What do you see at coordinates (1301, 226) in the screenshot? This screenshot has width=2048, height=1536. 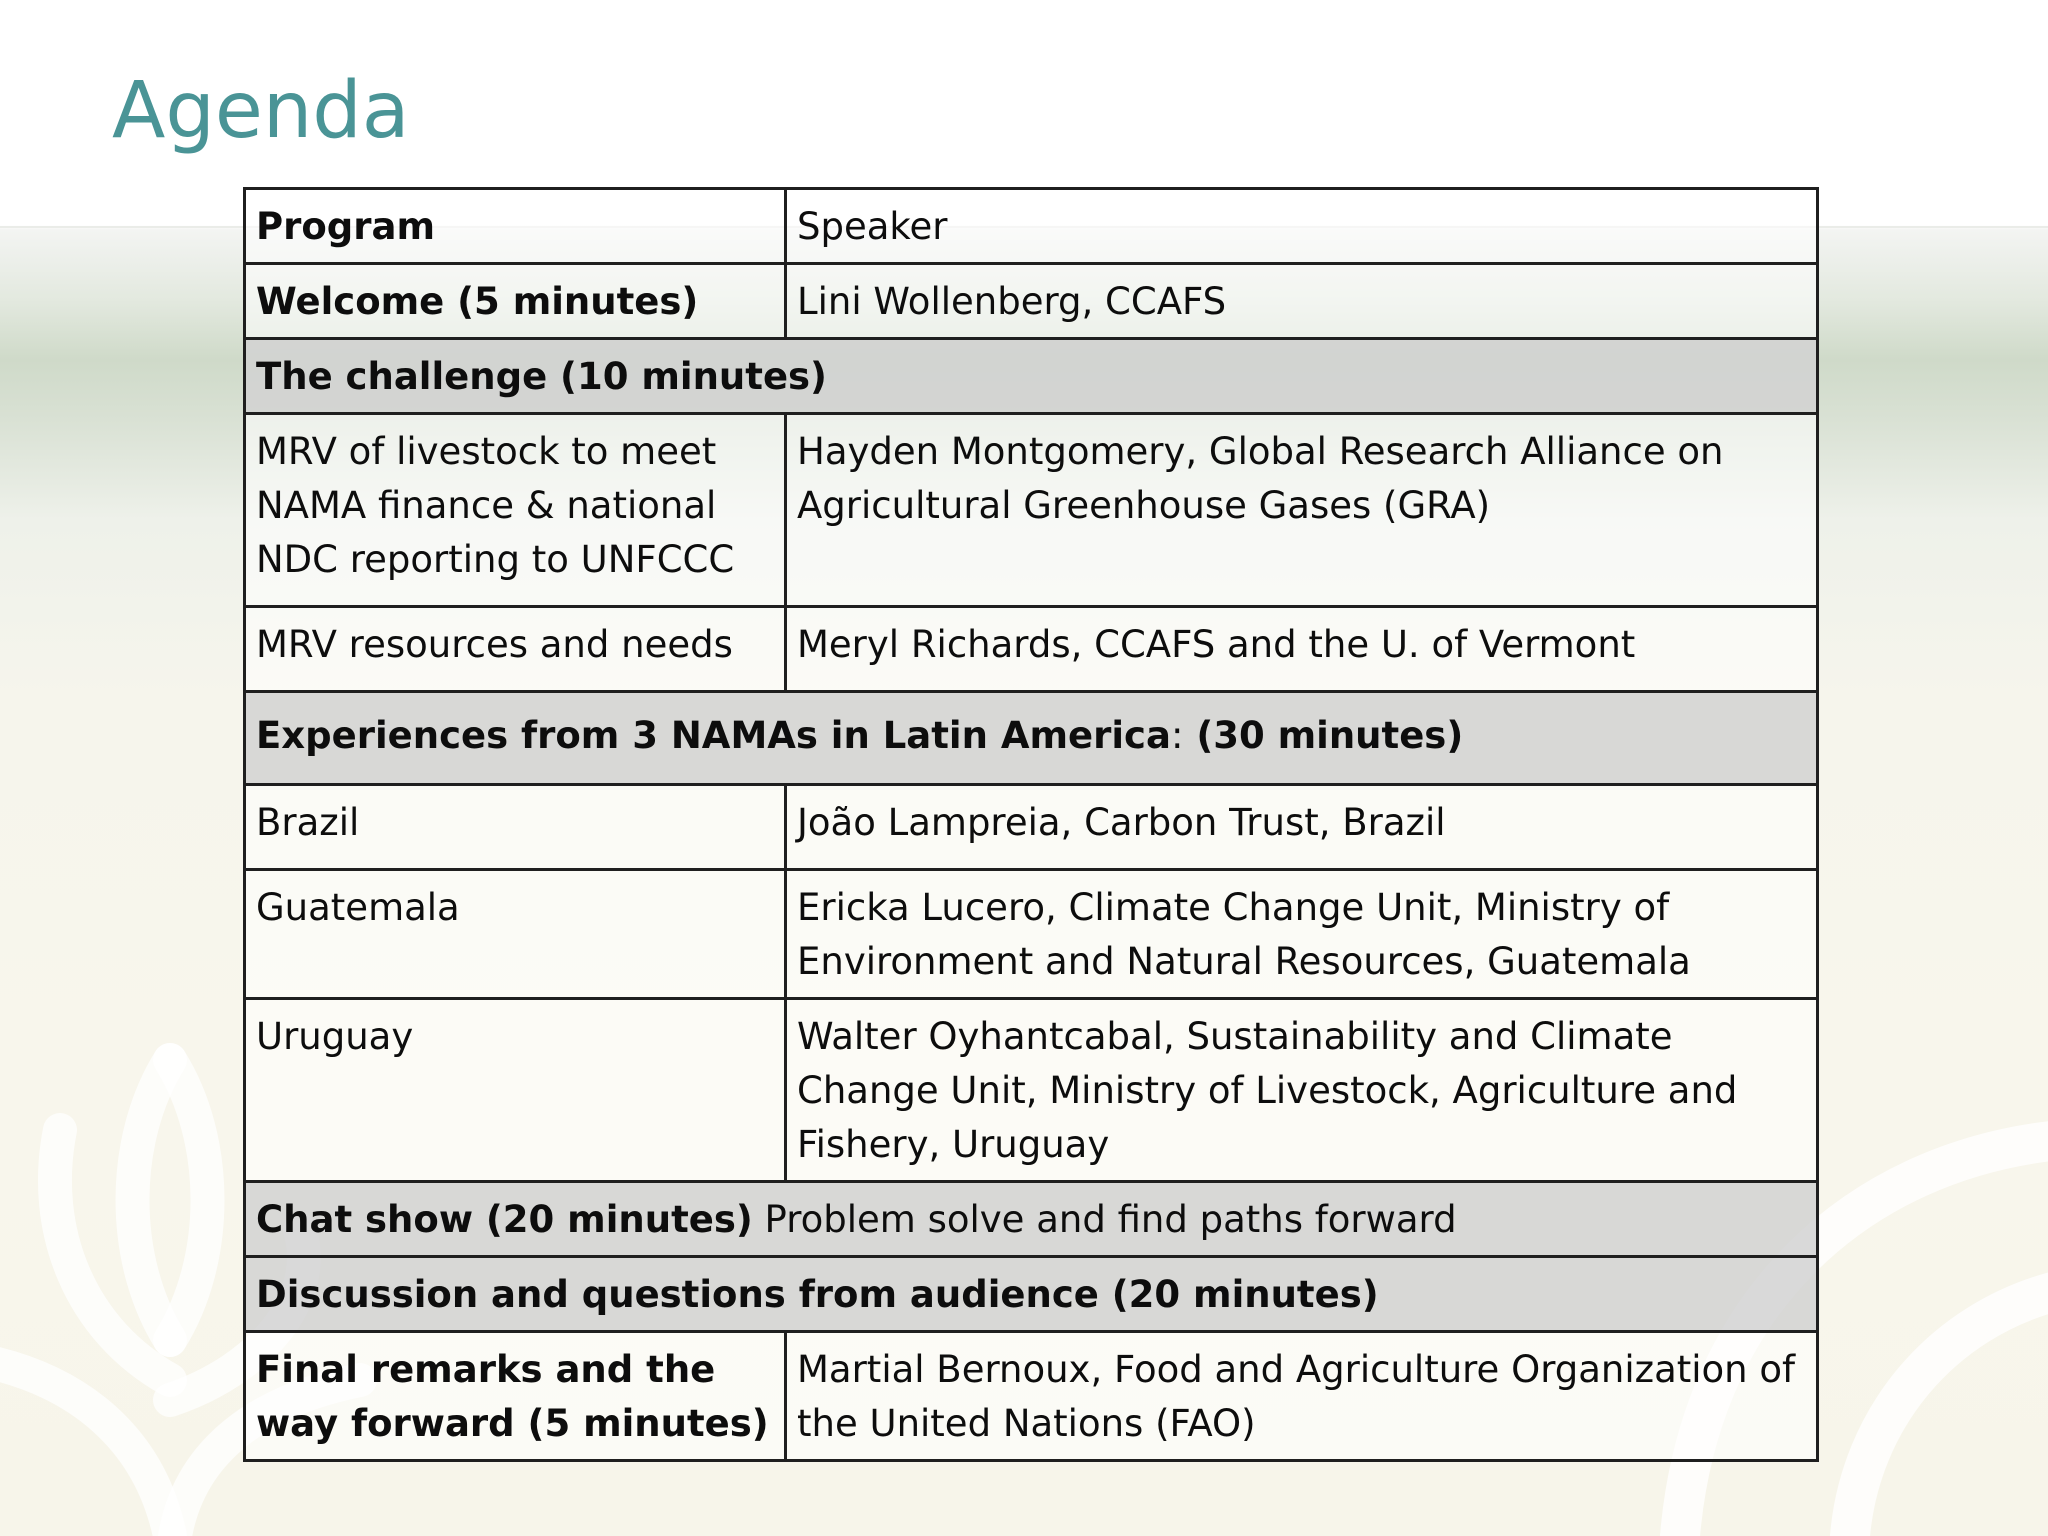 I see `header-speaker: Speaker` at bounding box center [1301, 226].